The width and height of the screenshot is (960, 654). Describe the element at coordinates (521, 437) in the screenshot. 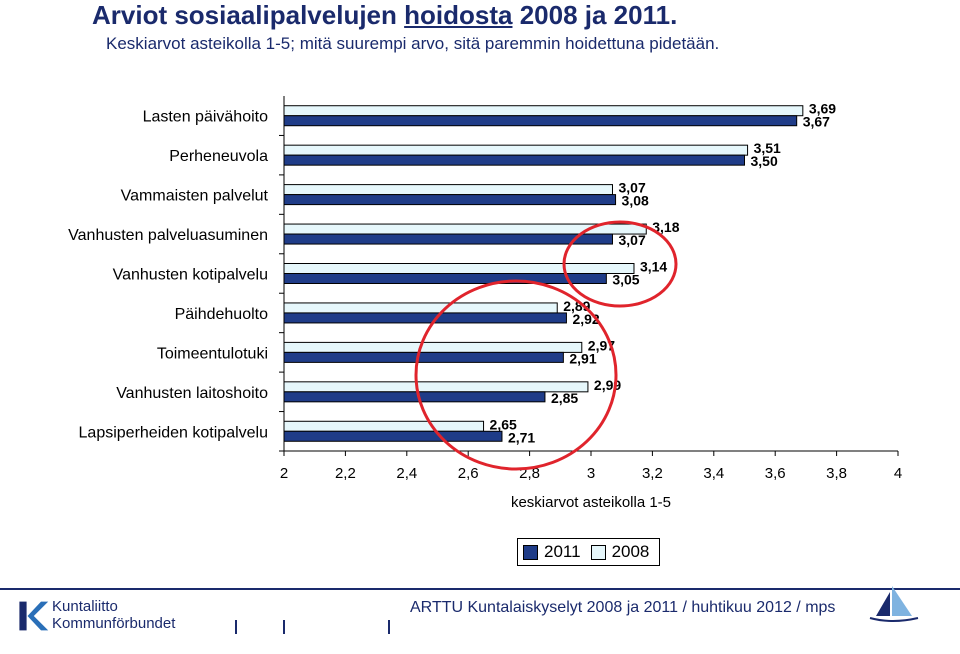

I see `data-label-2011: 2,71` at that location.